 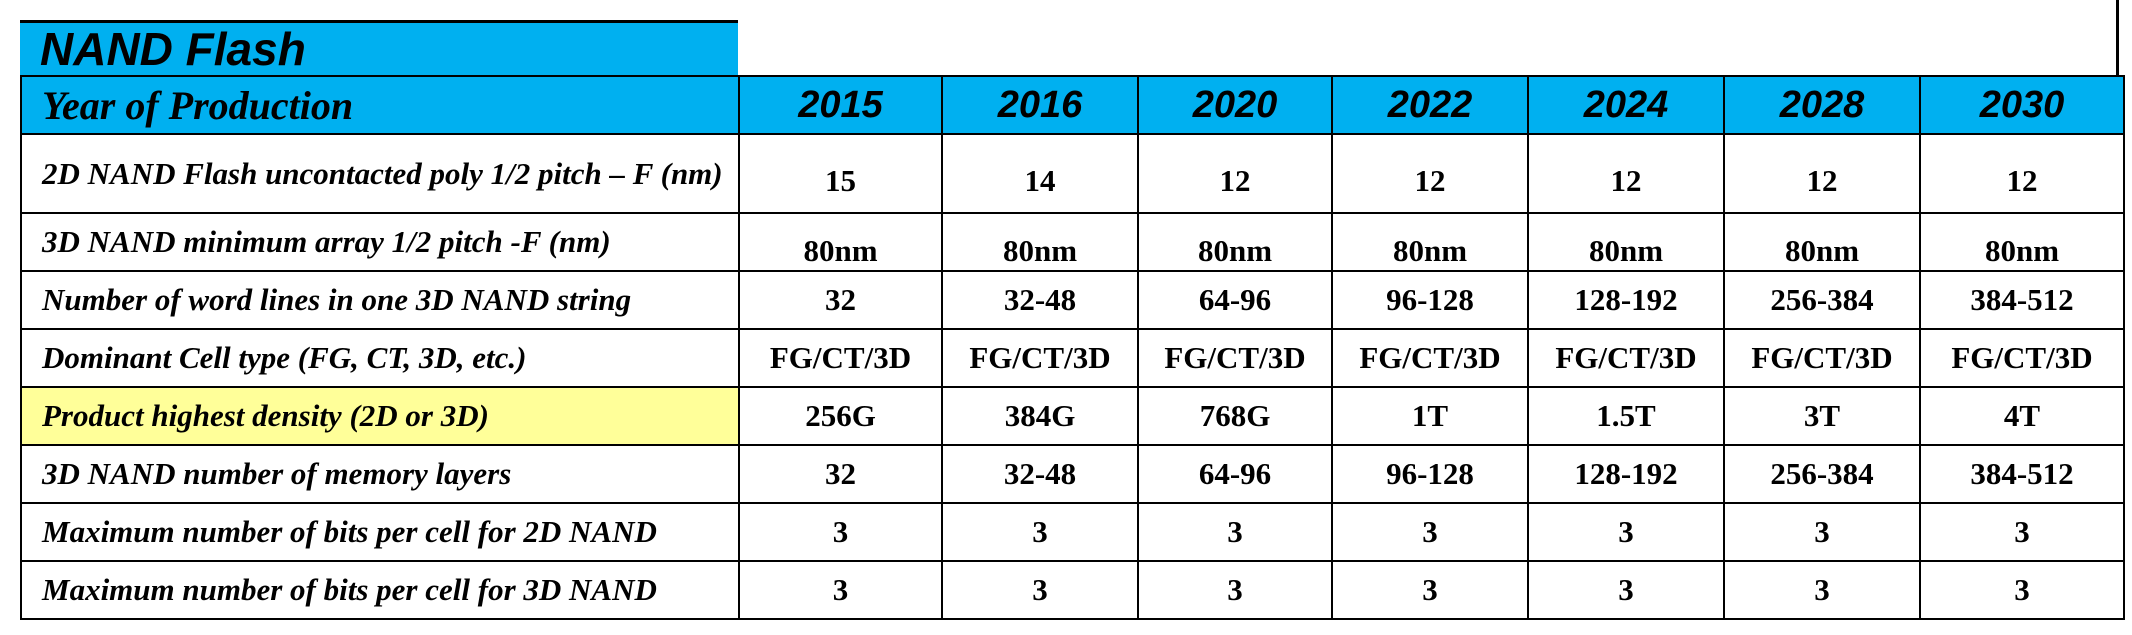 I want to click on table-title: NAND Flash, so click(x=379, y=47).